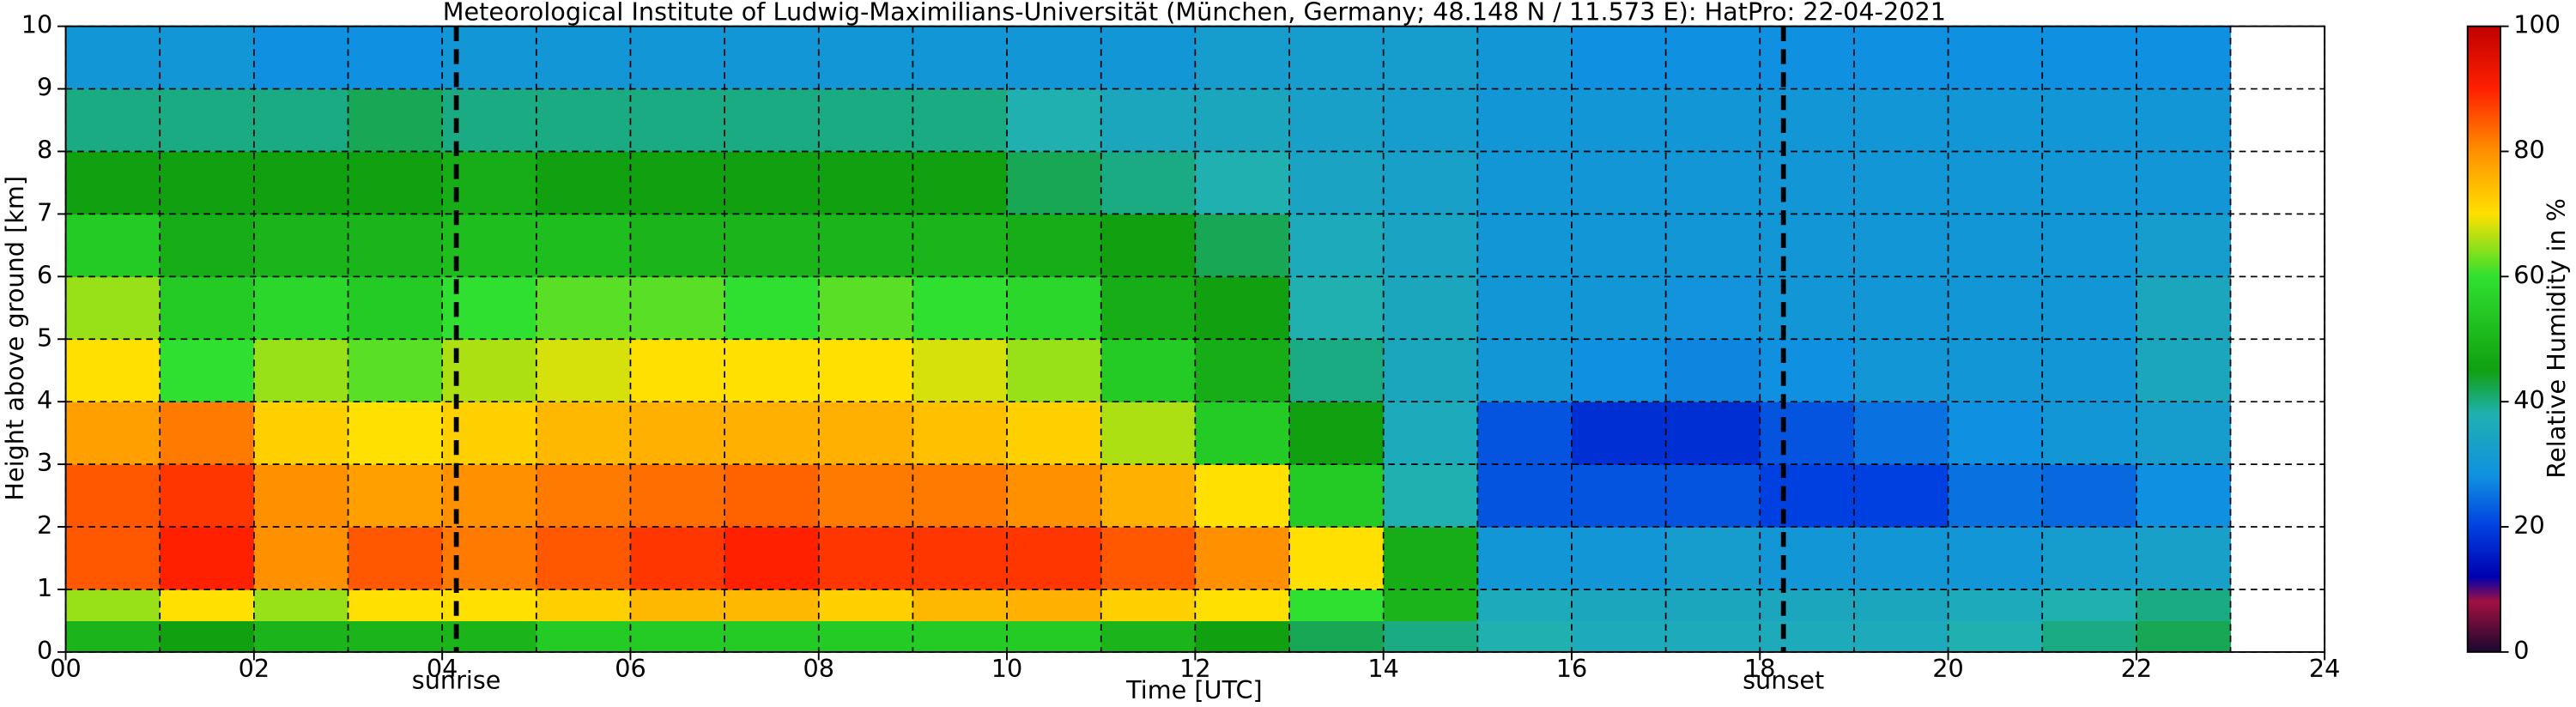 The width and height of the screenshot is (2576, 707). What do you see at coordinates (44, 400) in the screenshot?
I see `y-tick-label: 4` at bounding box center [44, 400].